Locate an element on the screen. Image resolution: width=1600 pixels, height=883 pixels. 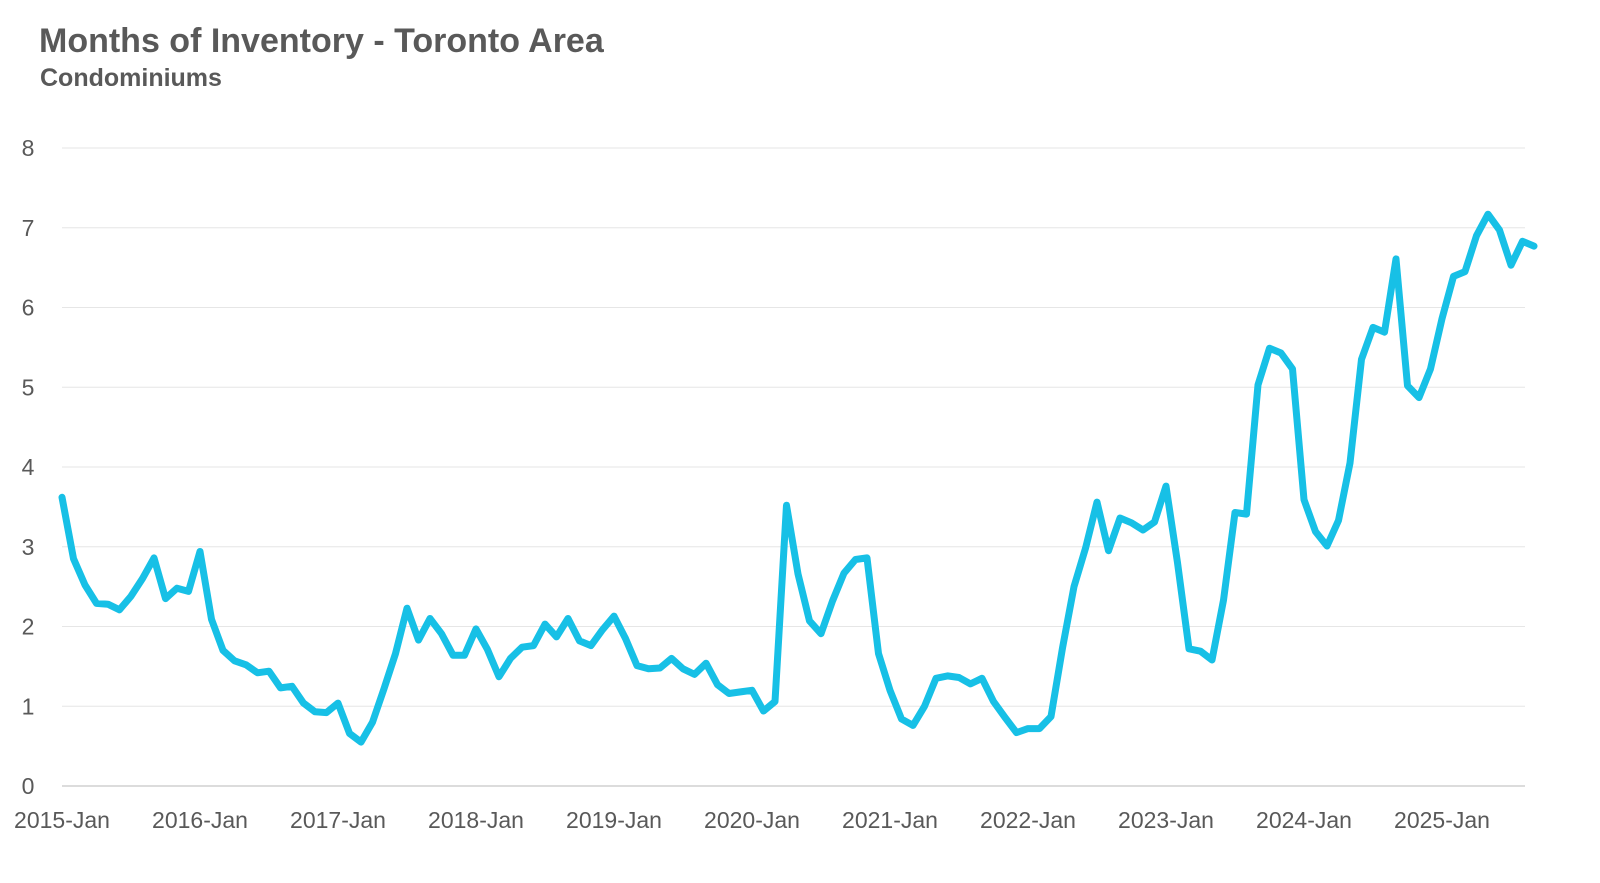
y-tick-label: 6 is located at coordinates (28, 308).